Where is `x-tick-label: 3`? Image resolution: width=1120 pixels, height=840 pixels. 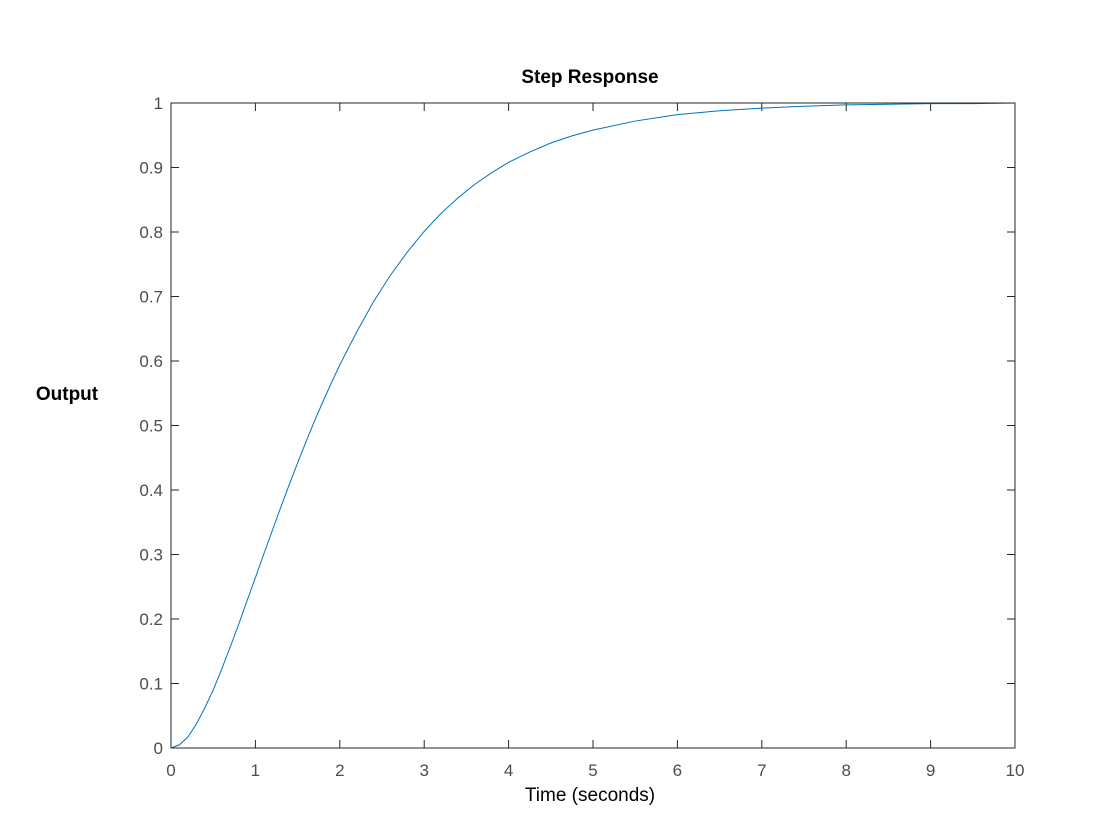
x-tick-label: 3 is located at coordinates (423, 770).